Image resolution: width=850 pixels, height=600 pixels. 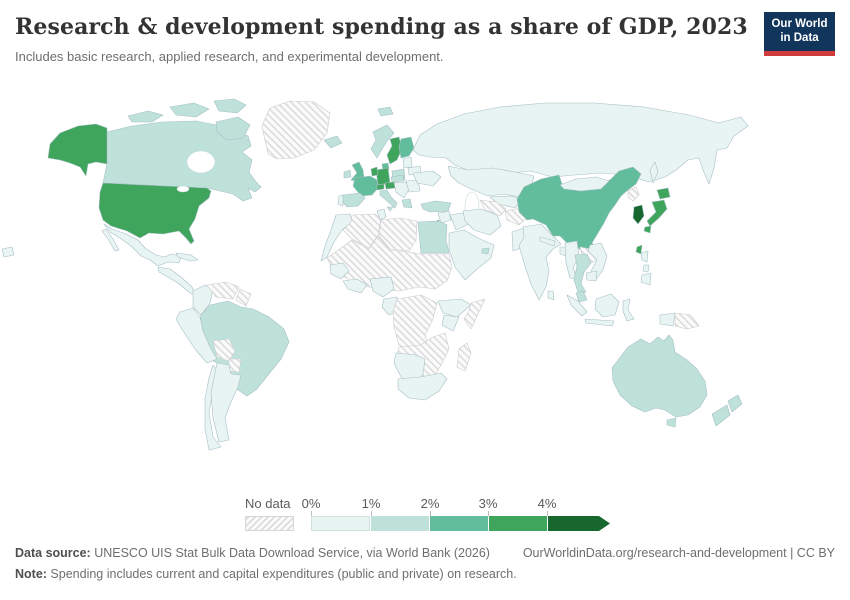 What do you see at coordinates (340, 200) in the screenshot?
I see `map-region-portugal` at bounding box center [340, 200].